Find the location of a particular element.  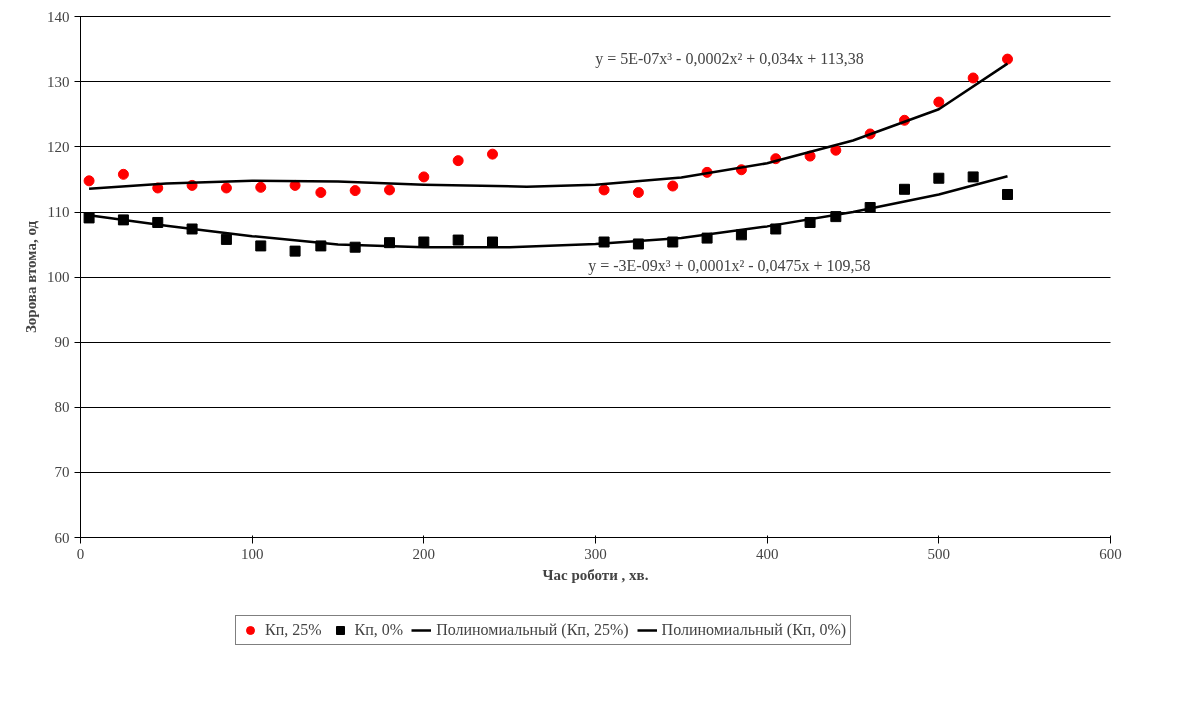

x-tick-label: 400 is located at coordinates (767, 553).